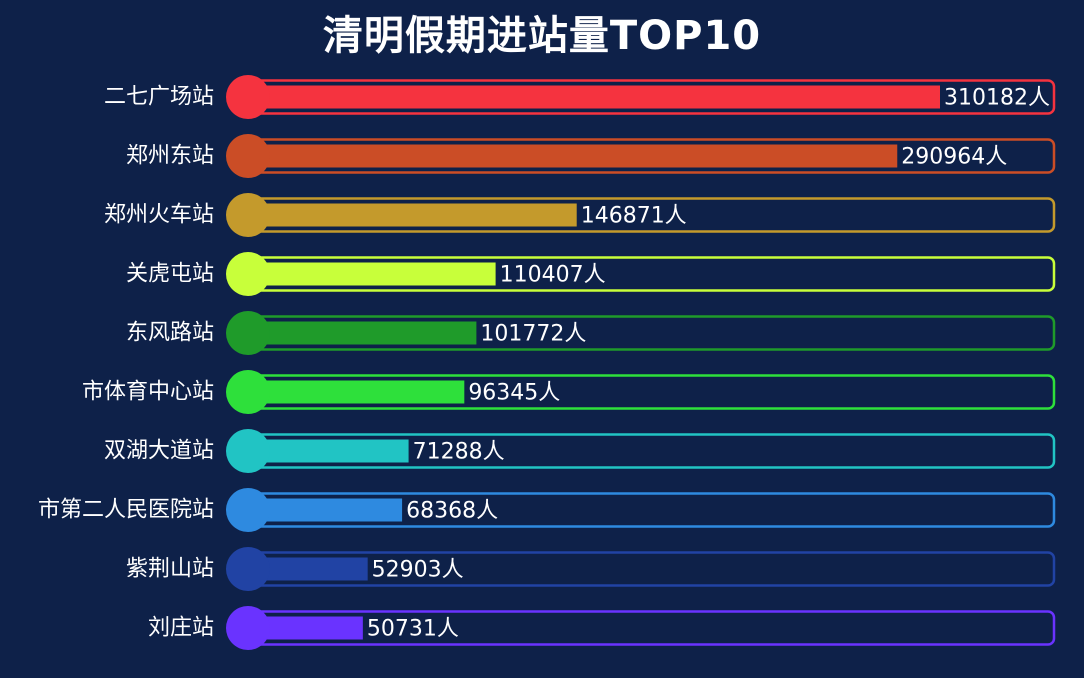 The image size is (1084, 678). What do you see at coordinates (634, 216) in the screenshot?
I see `data-label: 146871人` at bounding box center [634, 216].